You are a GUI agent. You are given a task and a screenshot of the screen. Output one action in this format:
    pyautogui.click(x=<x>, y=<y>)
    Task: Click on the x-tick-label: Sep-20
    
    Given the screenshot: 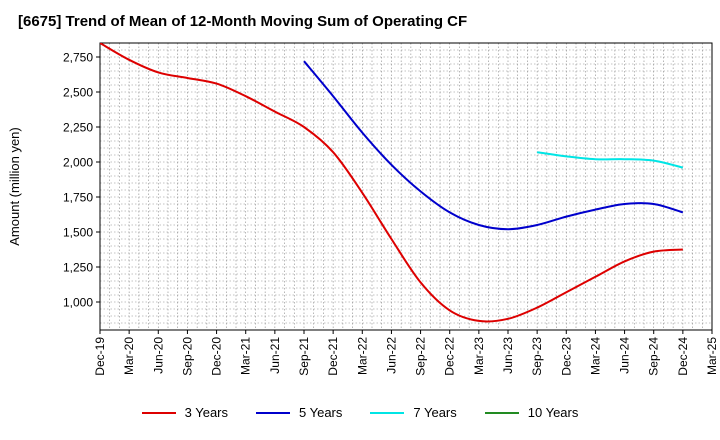 What is the action you would take?
    pyautogui.click(x=187, y=356)
    